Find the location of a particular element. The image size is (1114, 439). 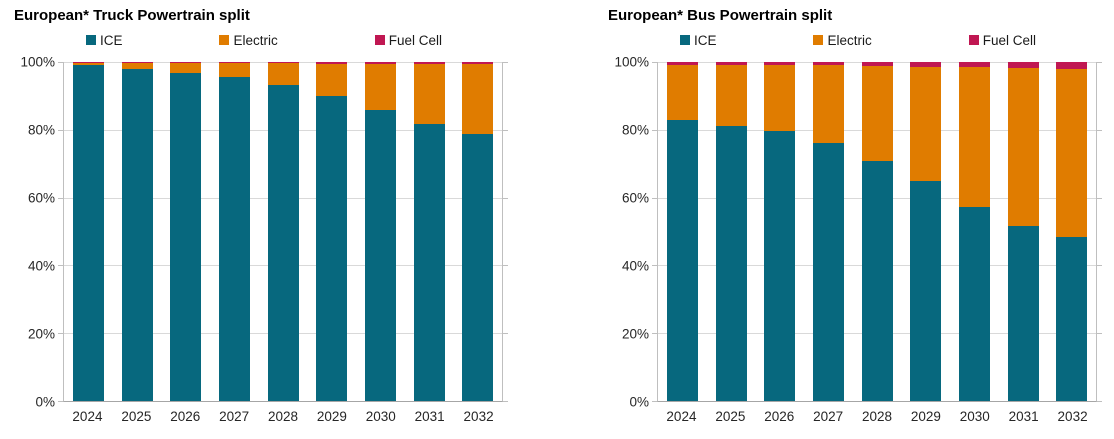

bar-2025 is located at coordinates (731, 231).